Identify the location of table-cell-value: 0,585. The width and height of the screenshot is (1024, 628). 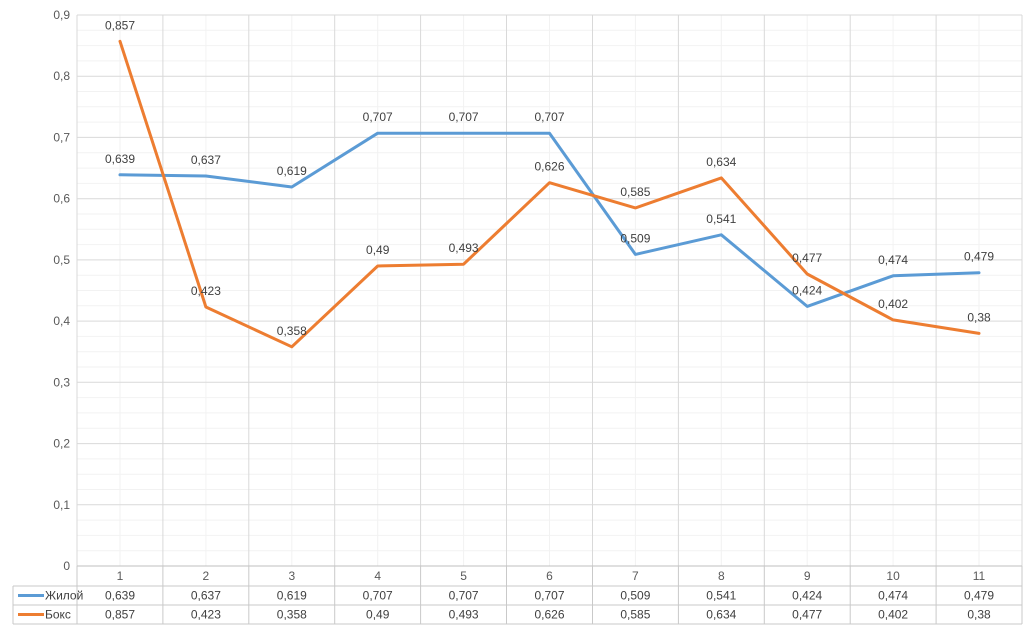
(635, 615).